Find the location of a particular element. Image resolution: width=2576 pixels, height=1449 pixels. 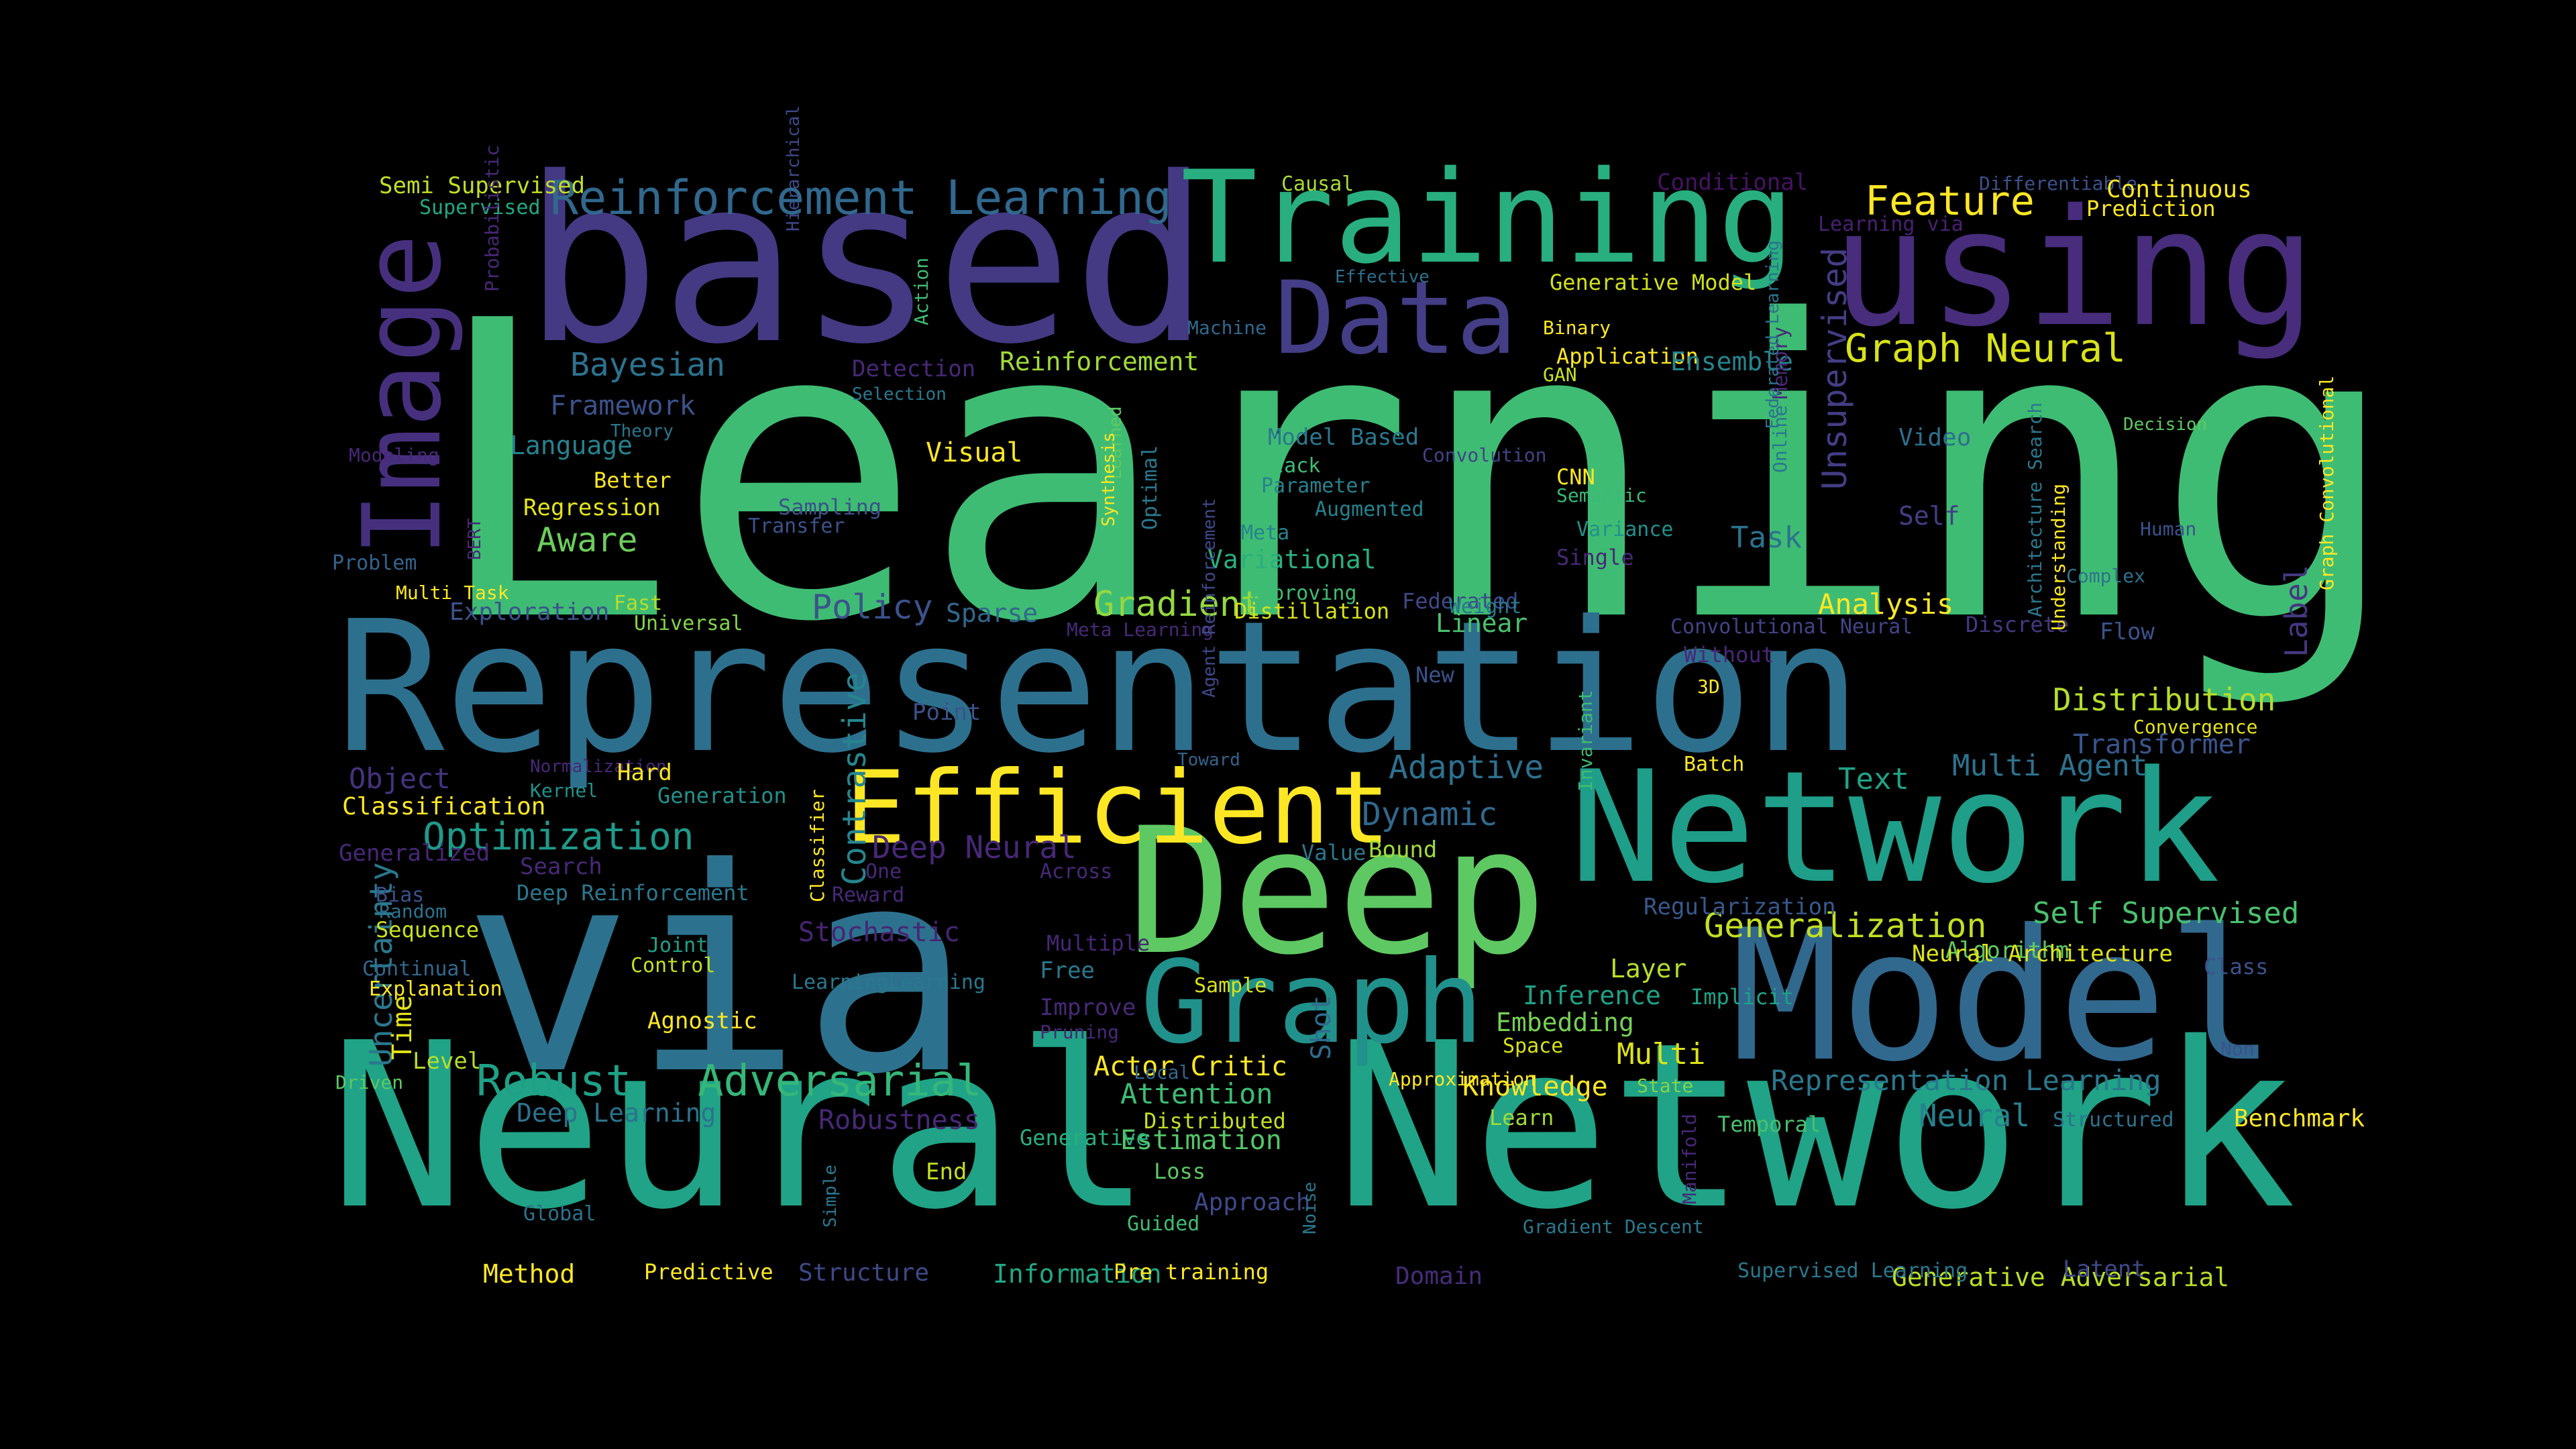

cloud-word: Augmented is located at coordinates (1369, 509).